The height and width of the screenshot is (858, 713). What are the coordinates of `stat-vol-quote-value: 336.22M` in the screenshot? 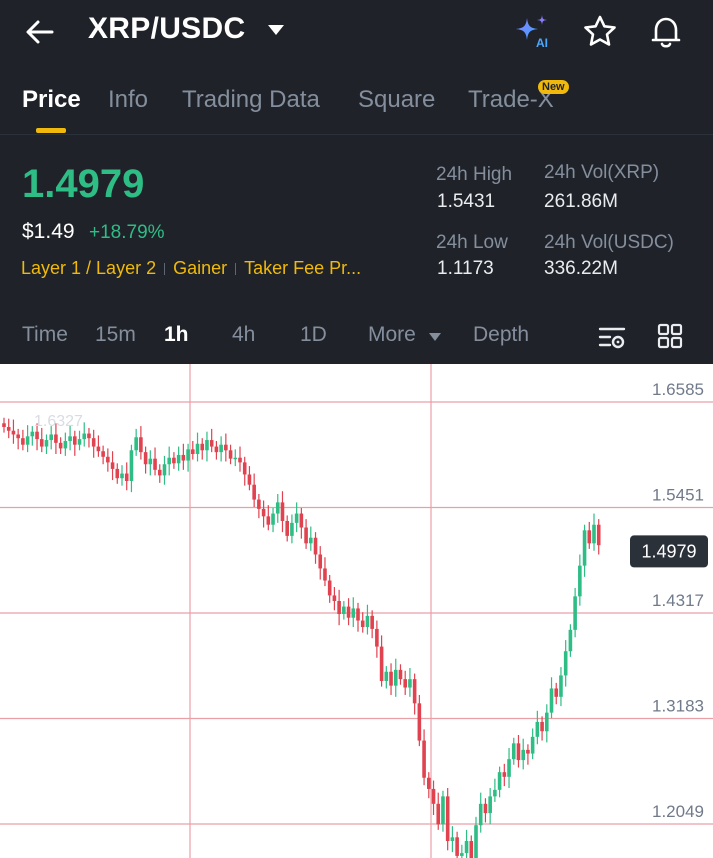 It's located at (581, 268).